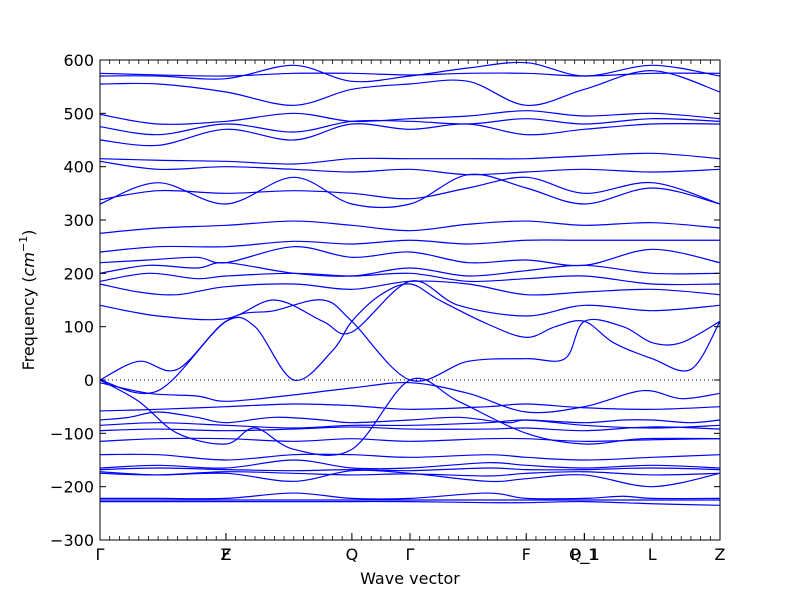 This screenshot has width=800, height=600. Describe the element at coordinates (78, 113) in the screenshot. I see `y-tick-label: 500` at that location.